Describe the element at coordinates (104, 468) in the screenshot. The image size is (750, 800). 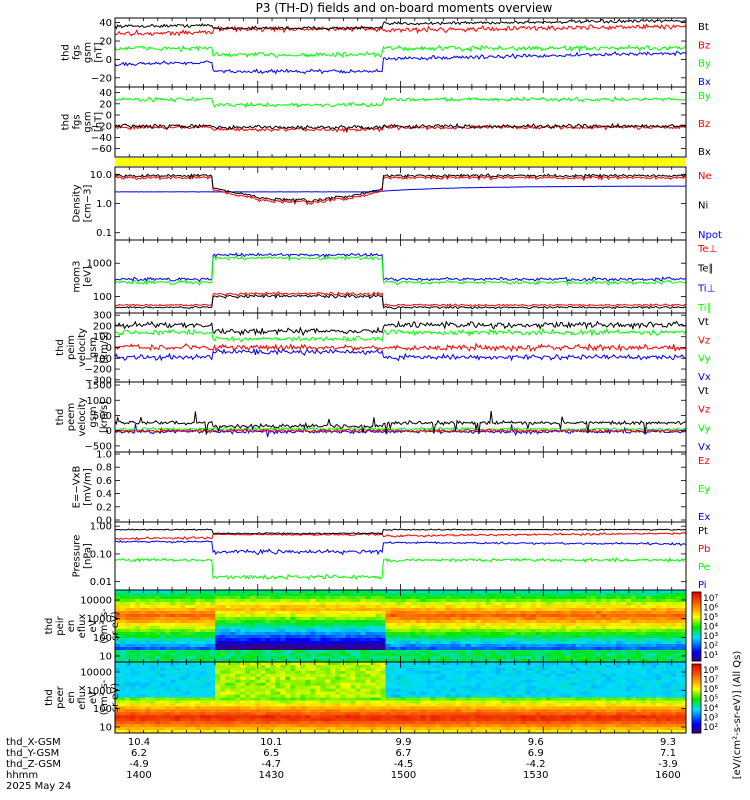
I see `y-tick-label: 0.8` at that location.